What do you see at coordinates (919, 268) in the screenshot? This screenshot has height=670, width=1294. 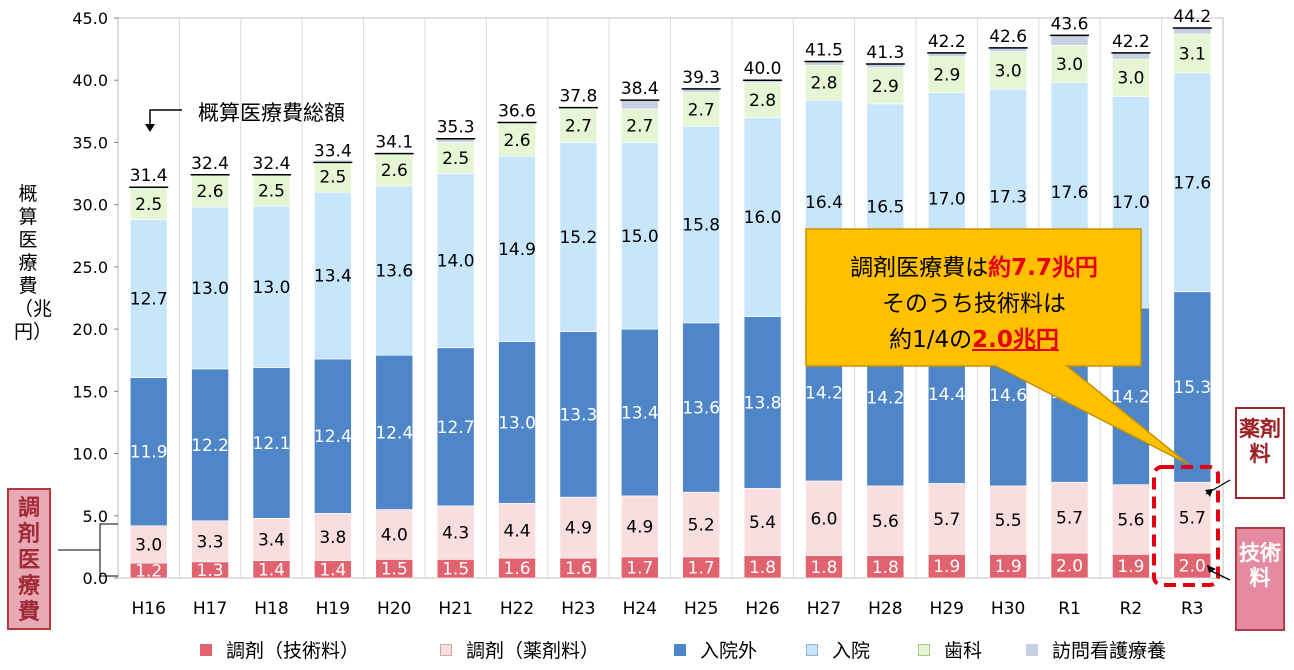 I see `callout-line1-pre: 調剤医療費は` at bounding box center [919, 268].